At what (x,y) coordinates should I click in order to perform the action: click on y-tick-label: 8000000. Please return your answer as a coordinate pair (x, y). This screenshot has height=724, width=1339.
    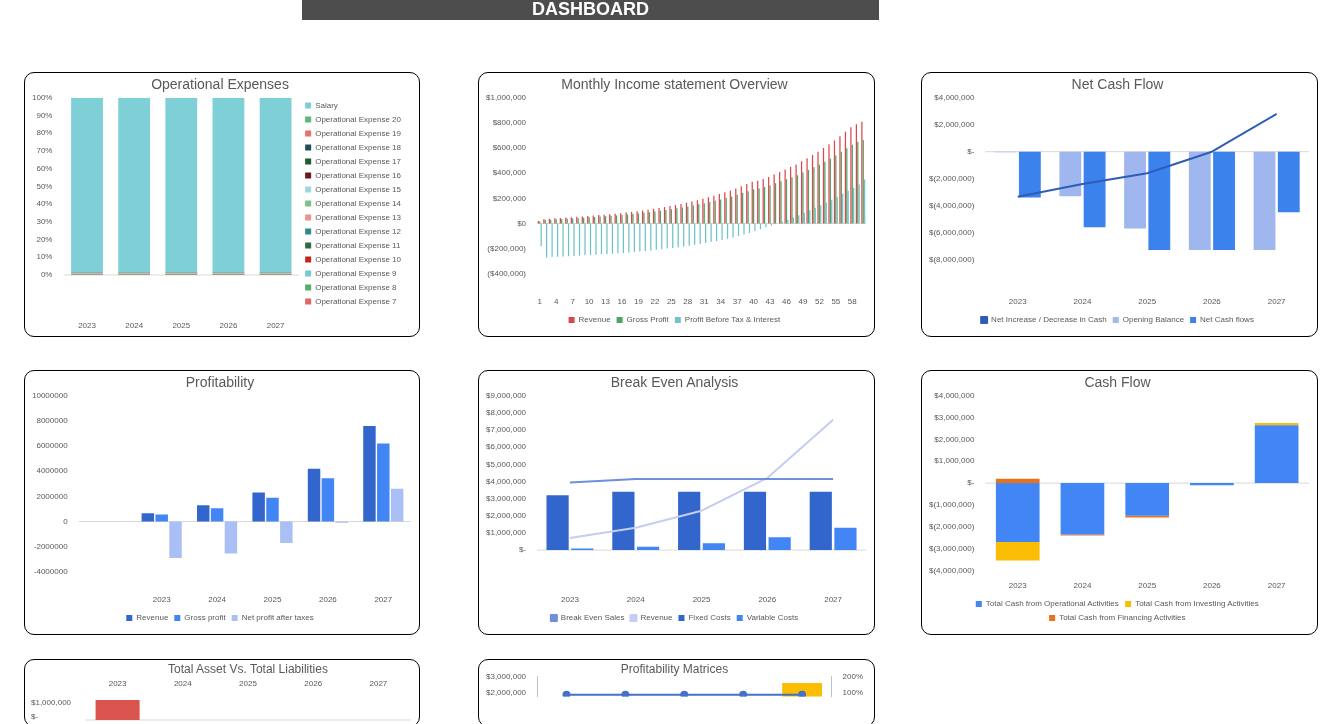
    Looking at the image, I should click on (52, 421).